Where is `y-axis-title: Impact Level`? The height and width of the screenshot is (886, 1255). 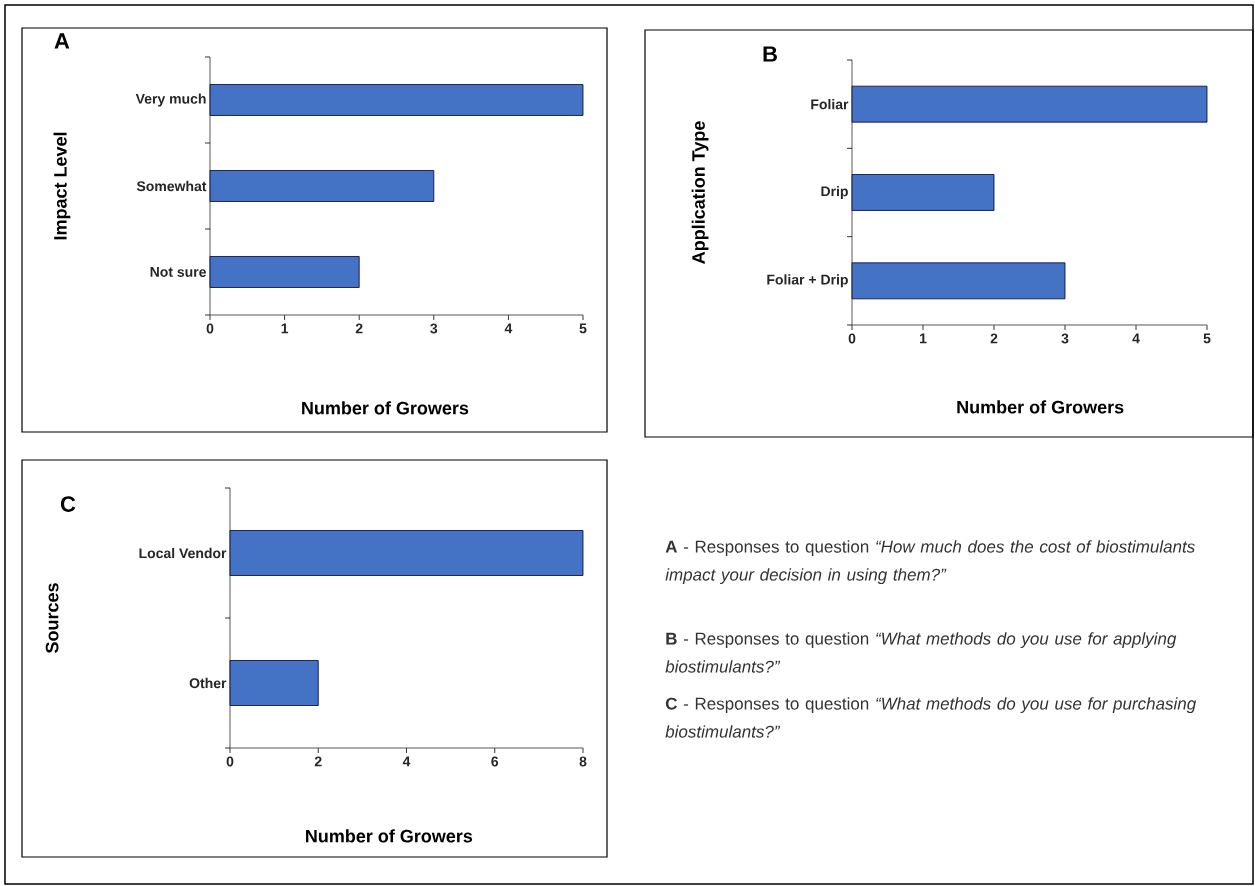 y-axis-title: Impact Level is located at coordinates (62, 186).